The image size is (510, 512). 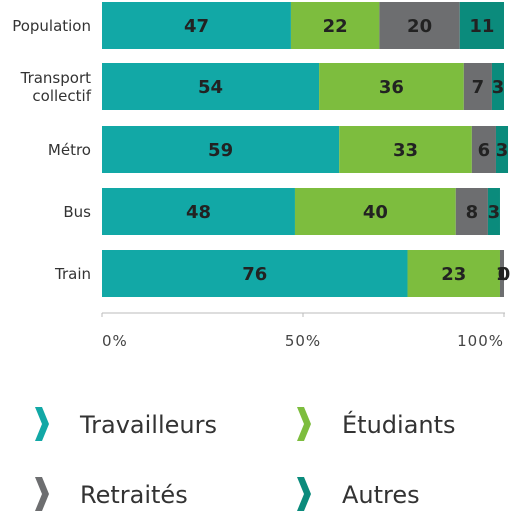 I want to click on legend-label: Retraités, so click(x=134, y=495).